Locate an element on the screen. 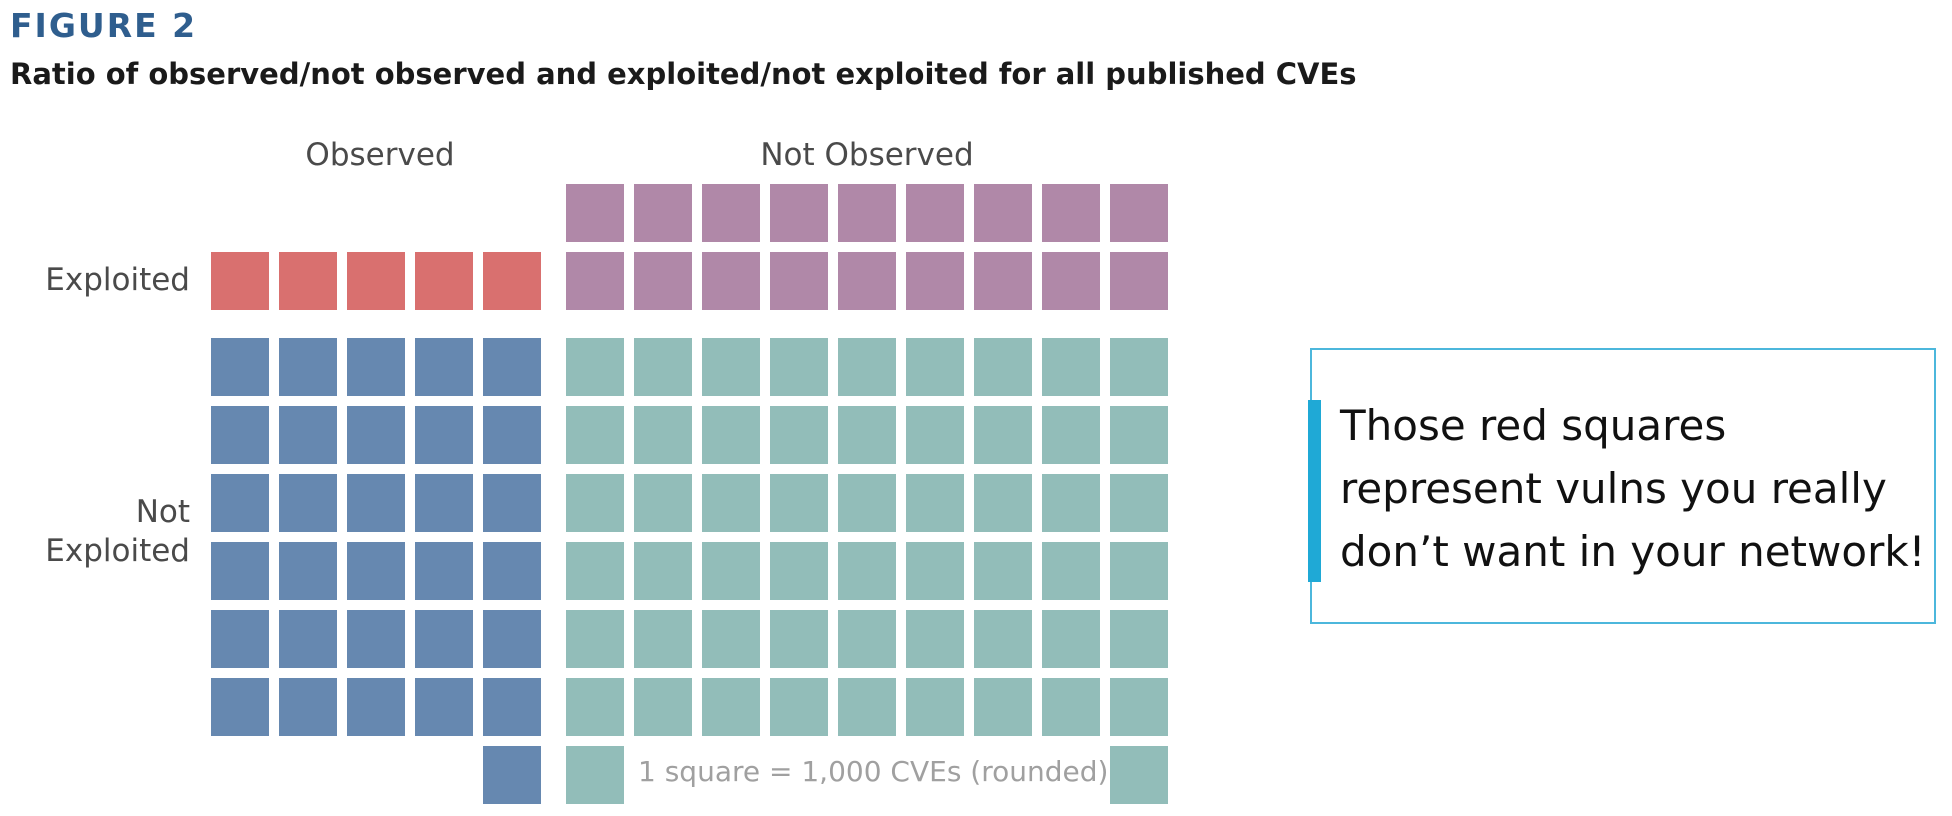 The height and width of the screenshot is (816, 1952). row-label-not-exploited-line-2: Exploited is located at coordinates (117, 551).